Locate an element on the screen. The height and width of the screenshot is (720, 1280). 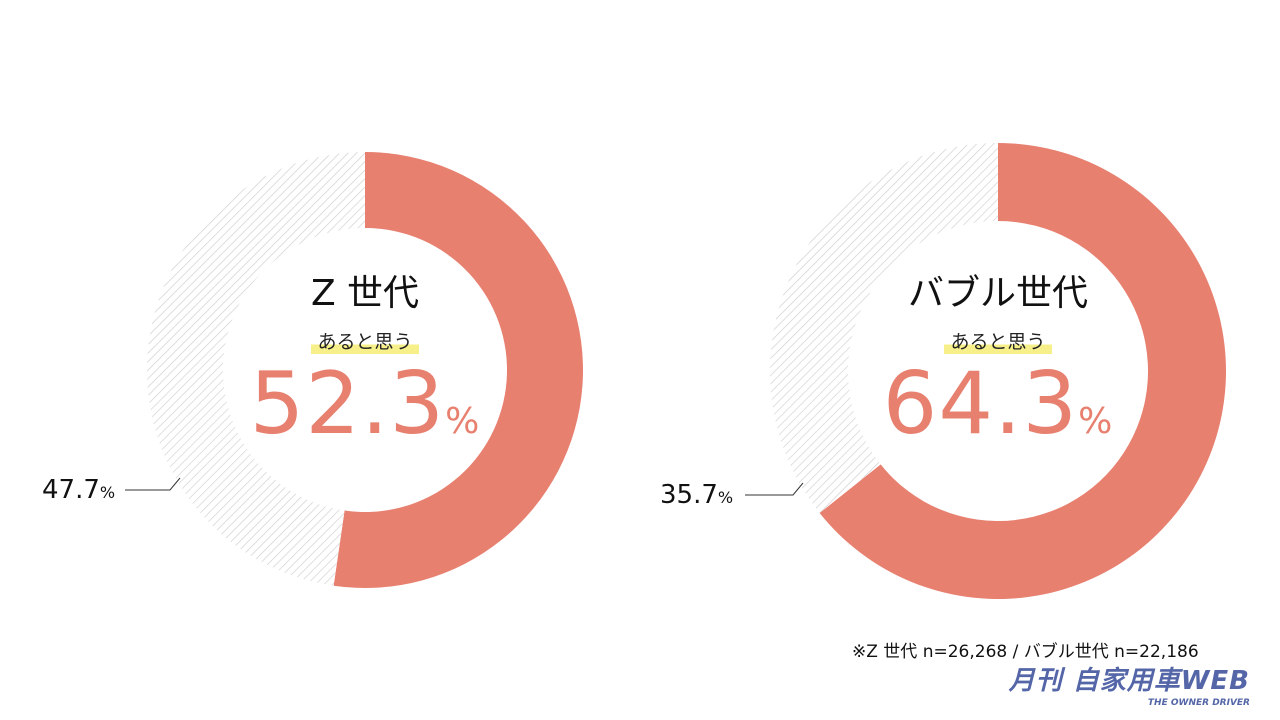
center-value: 52.3% is located at coordinates (365, 413).